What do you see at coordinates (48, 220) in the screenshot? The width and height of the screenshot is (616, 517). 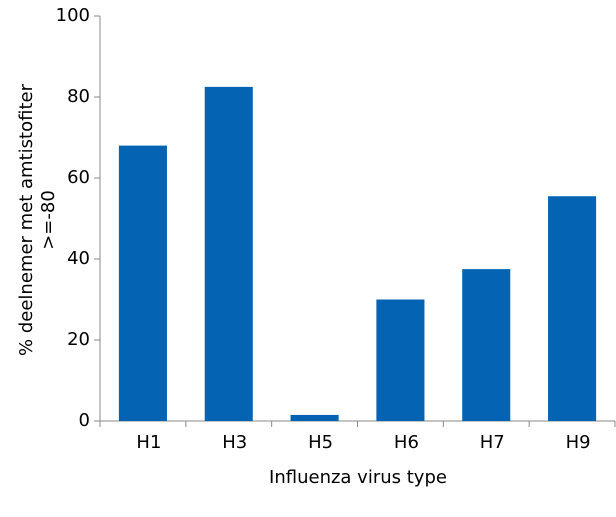 I see `y-axis-label: >=-80` at bounding box center [48, 220].